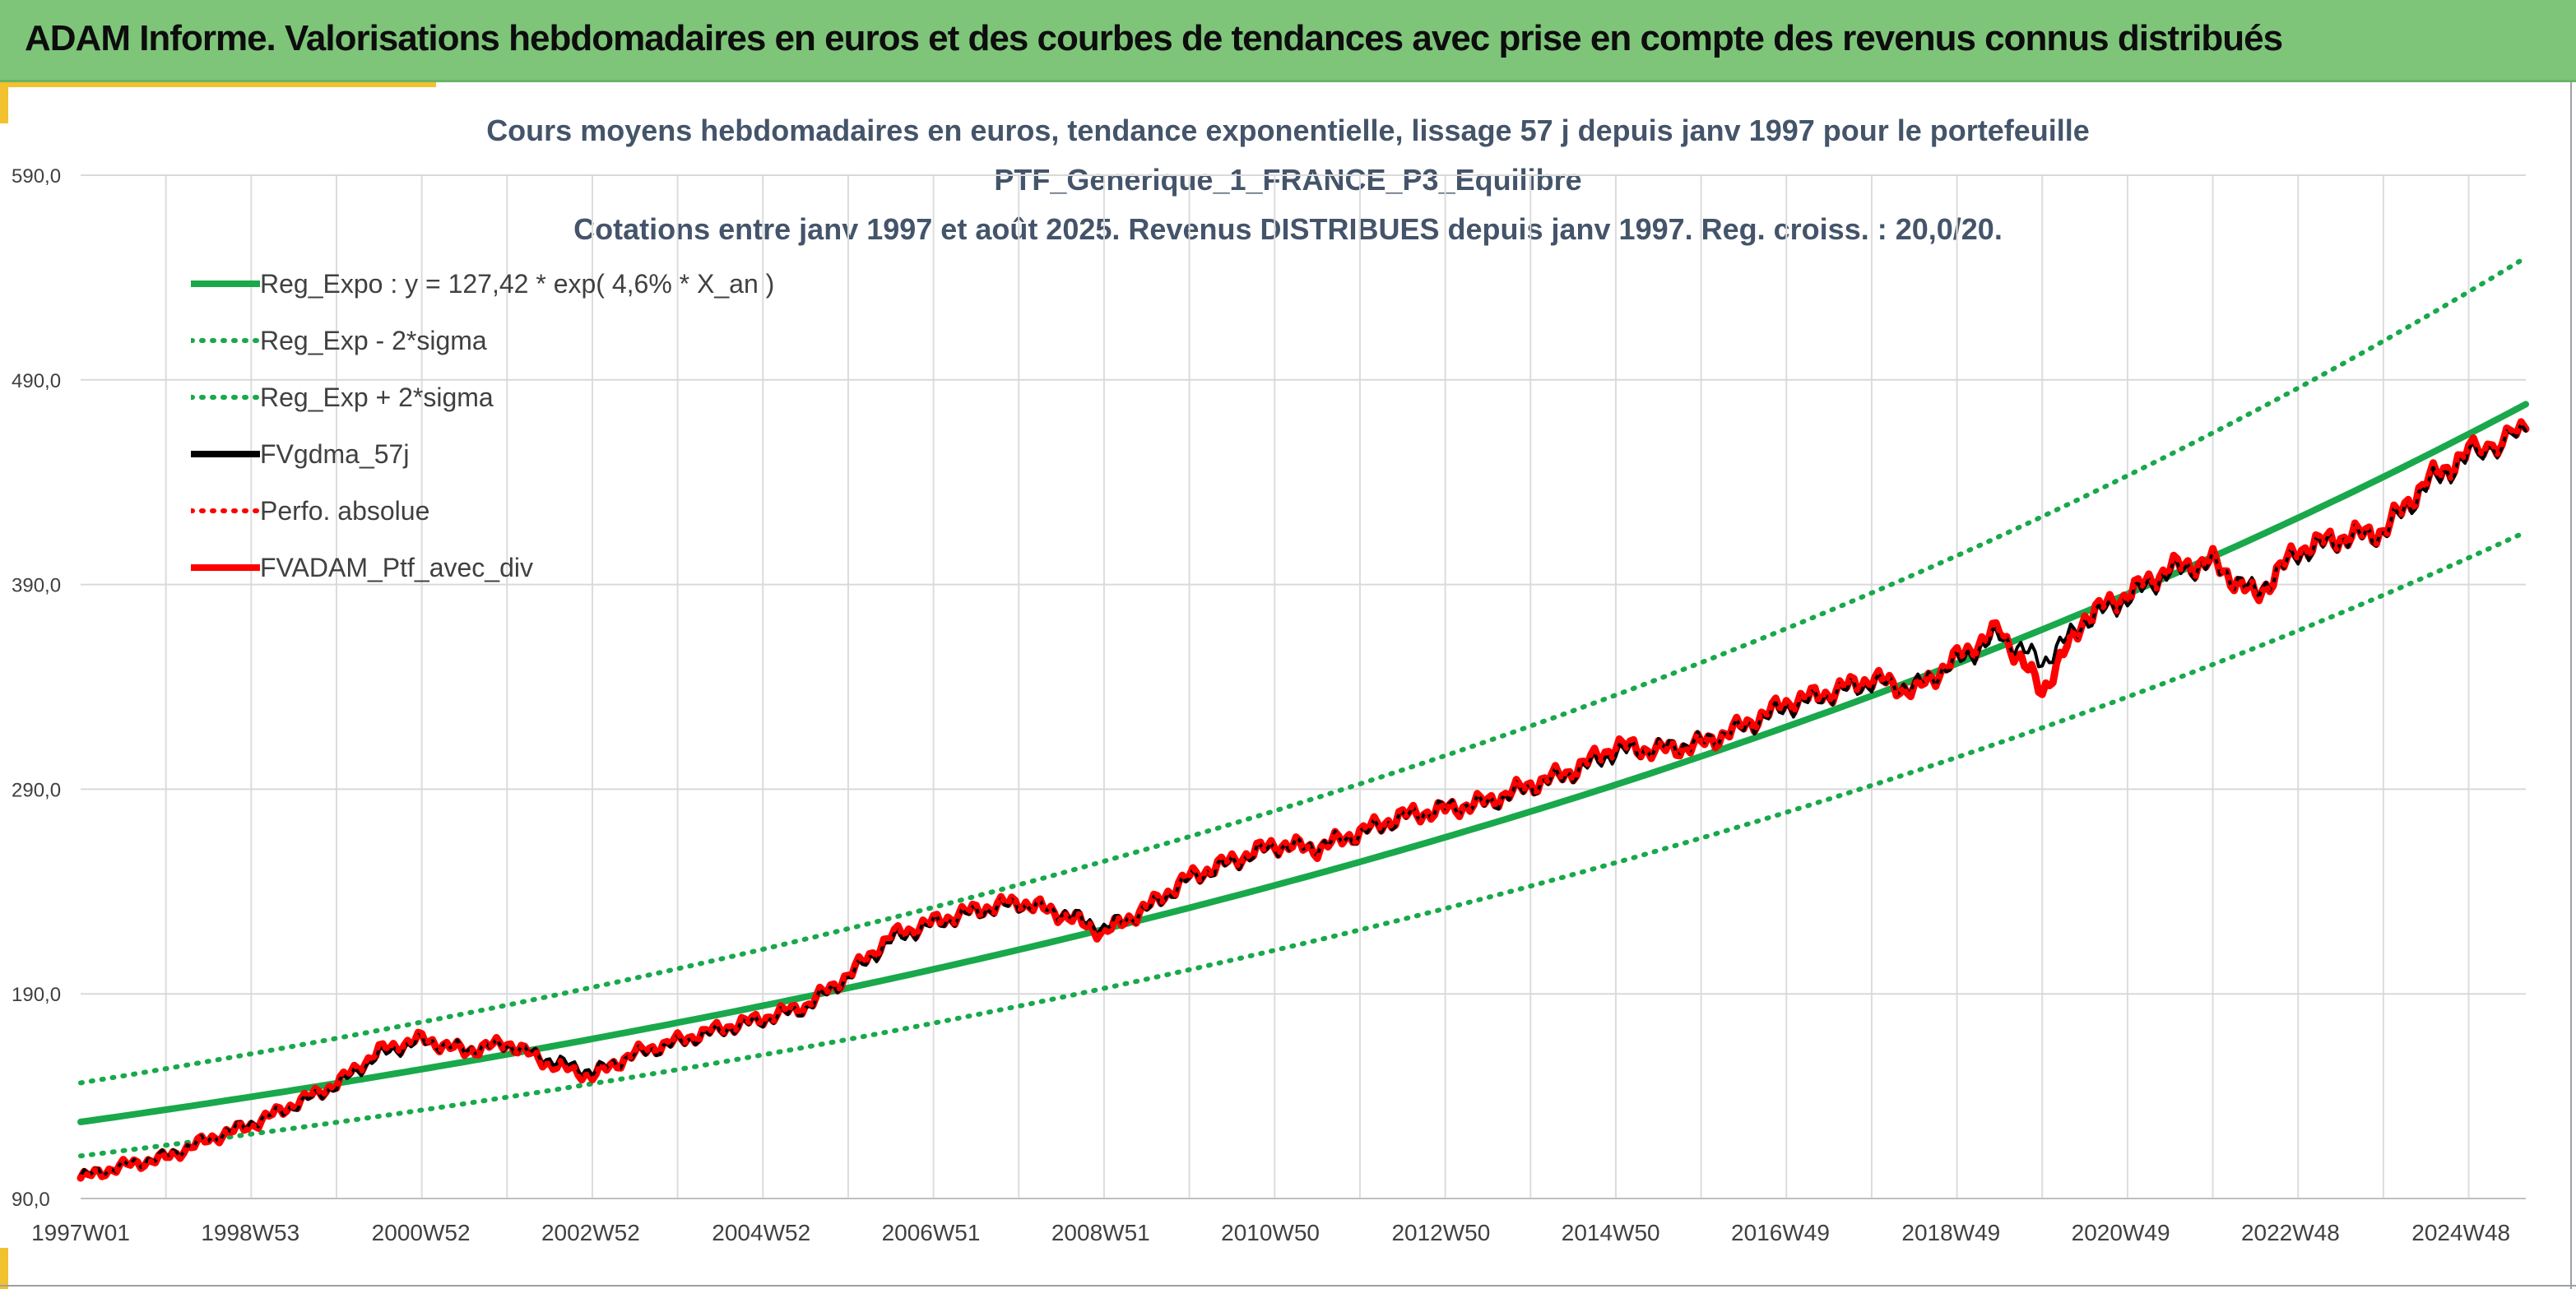 This screenshot has height=1289, width=2576. What do you see at coordinates (225, 284) in the screenshot?
I see `legend-swatch-reg-expo` at bounding box center [225, 284].